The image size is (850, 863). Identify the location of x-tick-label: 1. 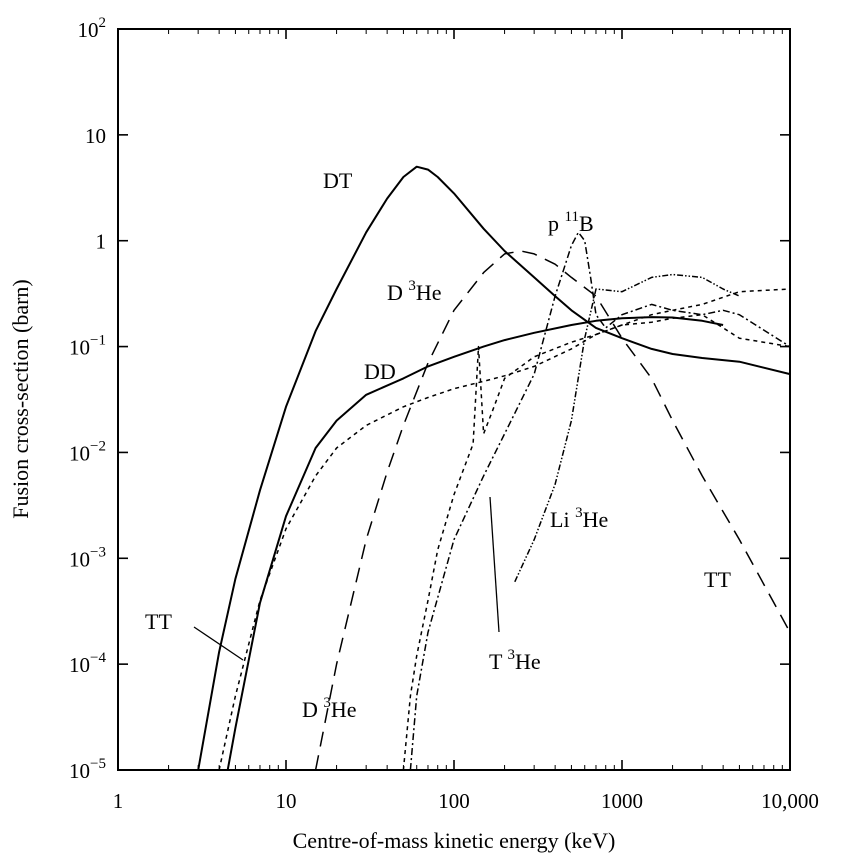
(118, 801).